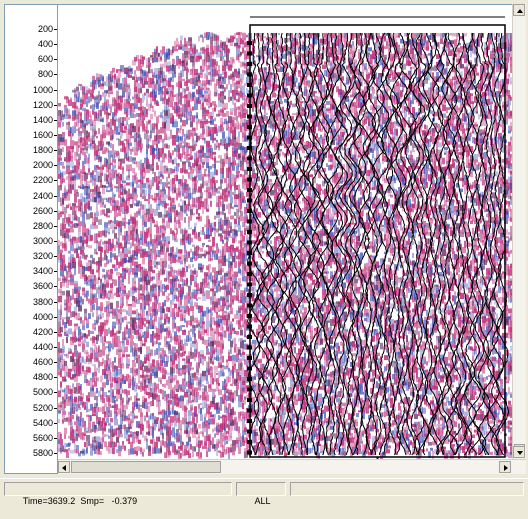 The height and width of the screenshot is (519, 528). Describe the element at coordinates (55, 332) in the screenshot. I see `time-tick-mark` at that location.